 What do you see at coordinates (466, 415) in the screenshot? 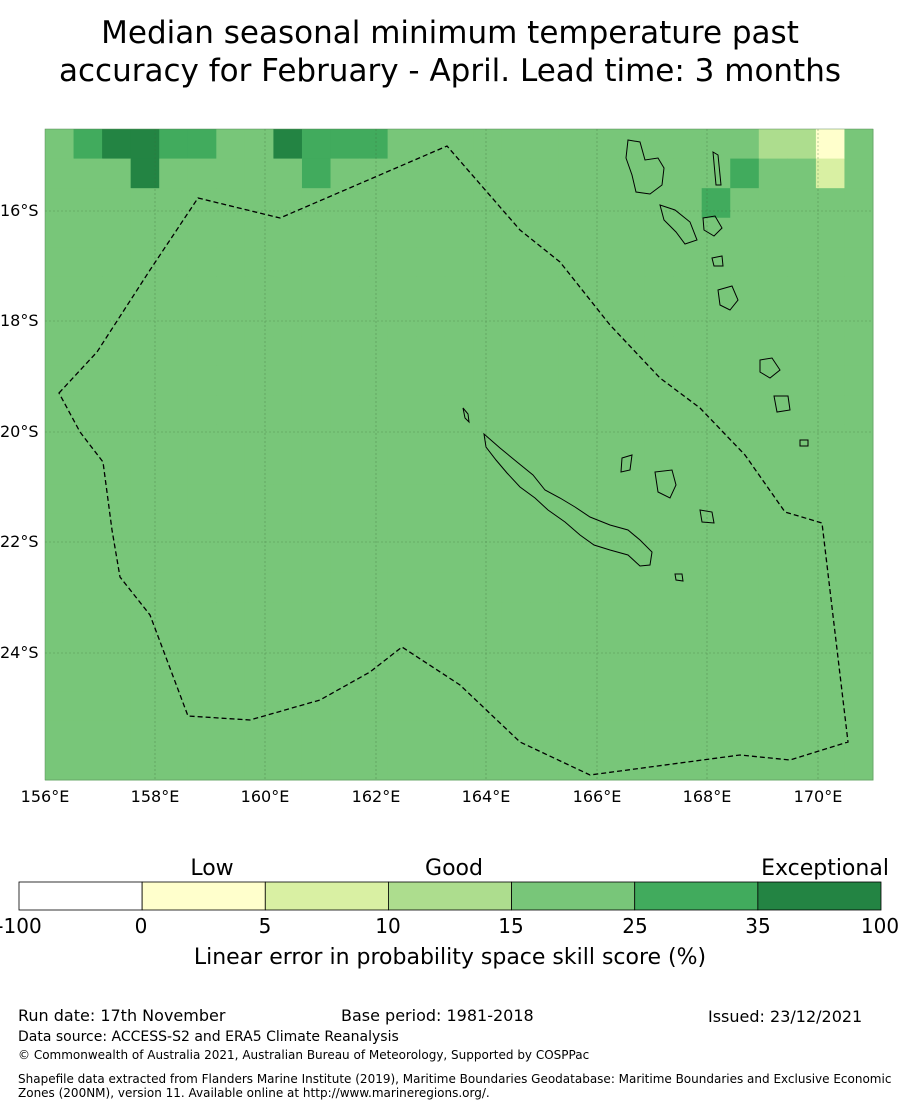
I see `belep-islands` at bounding box center [466, 415].